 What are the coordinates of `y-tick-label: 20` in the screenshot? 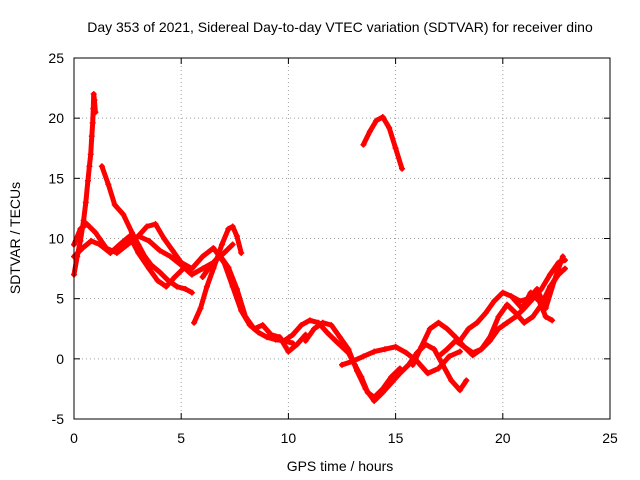 It's located at (56, 118).